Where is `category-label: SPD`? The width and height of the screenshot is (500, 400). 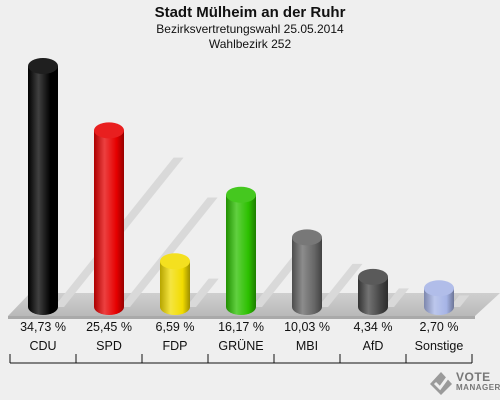 category-label: SPD is located at coordinates (109, 346).